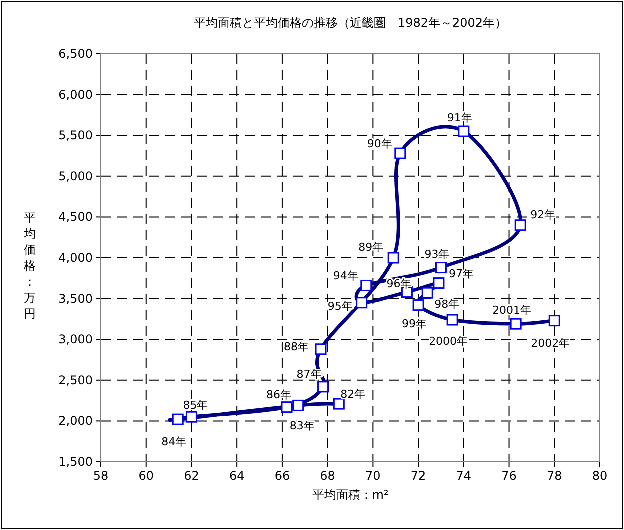  What do you see at coordinates (146, 476) in the screenshot?
I see `x-tick-label: 60` at bounding box center [146, 476].